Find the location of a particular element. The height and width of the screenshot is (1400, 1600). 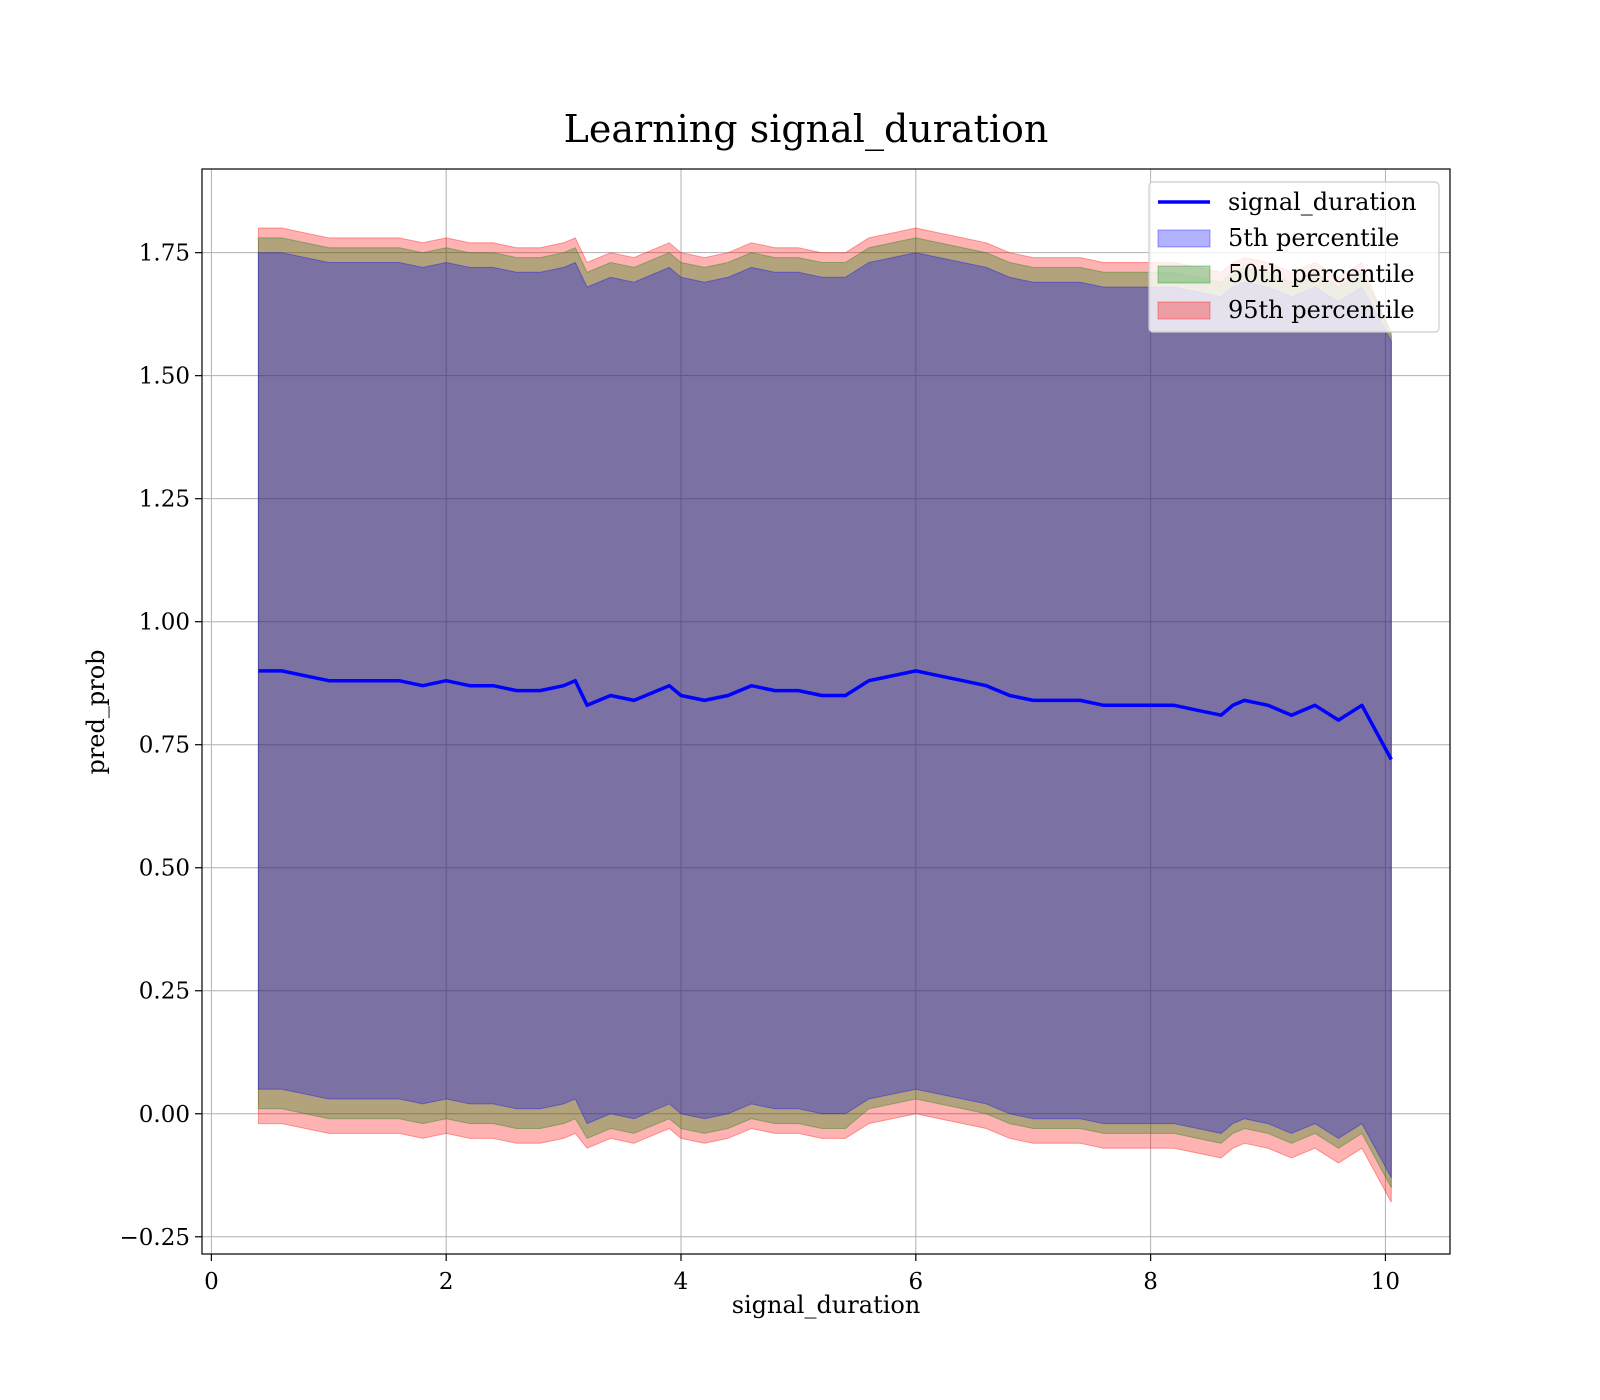

series-lines is located at coordinates (825, 715).